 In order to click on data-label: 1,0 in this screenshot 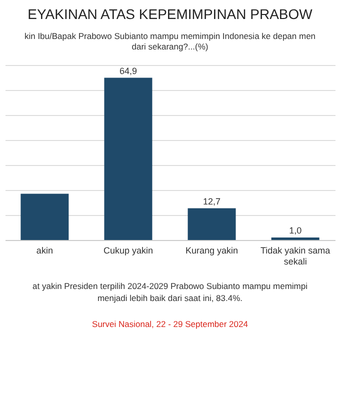, I will do `click(295, 231)`.